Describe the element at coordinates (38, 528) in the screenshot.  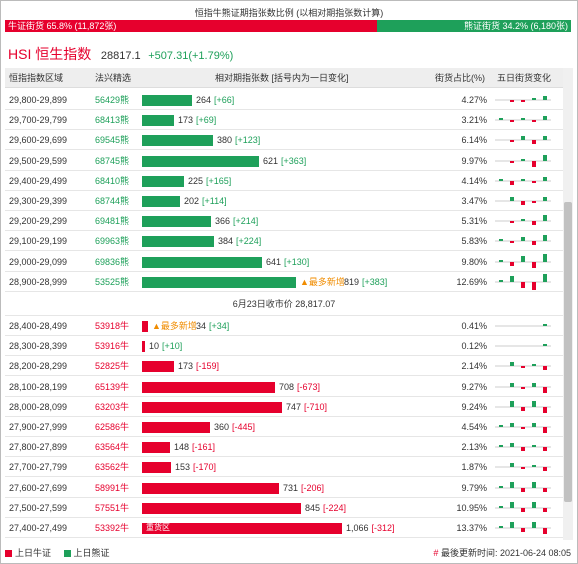
I see `row-range: 27,400-27,499` at that location.